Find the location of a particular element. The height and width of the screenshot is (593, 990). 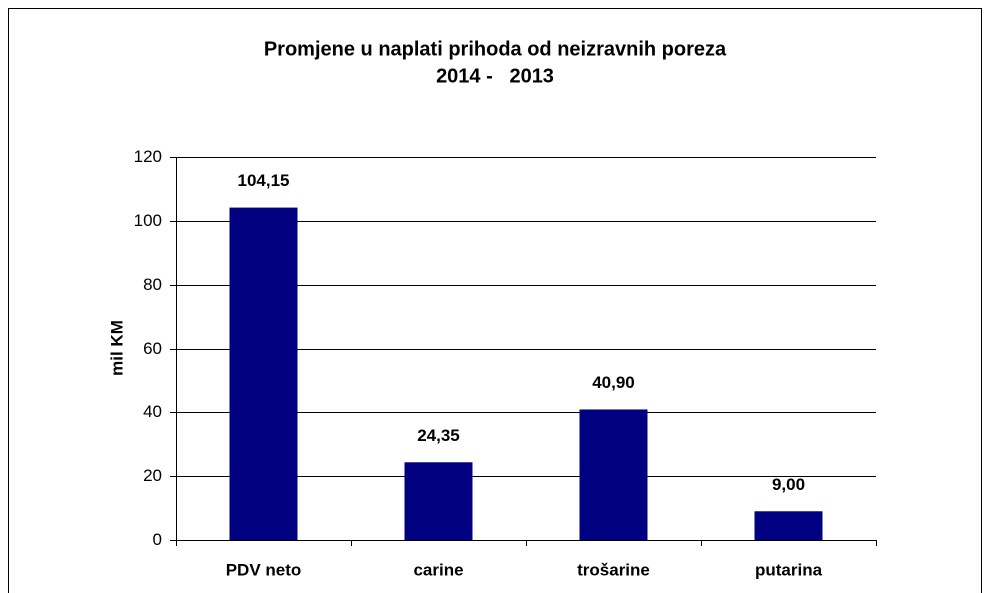

value-label: 40,90 is located at coordinates (613, 382).